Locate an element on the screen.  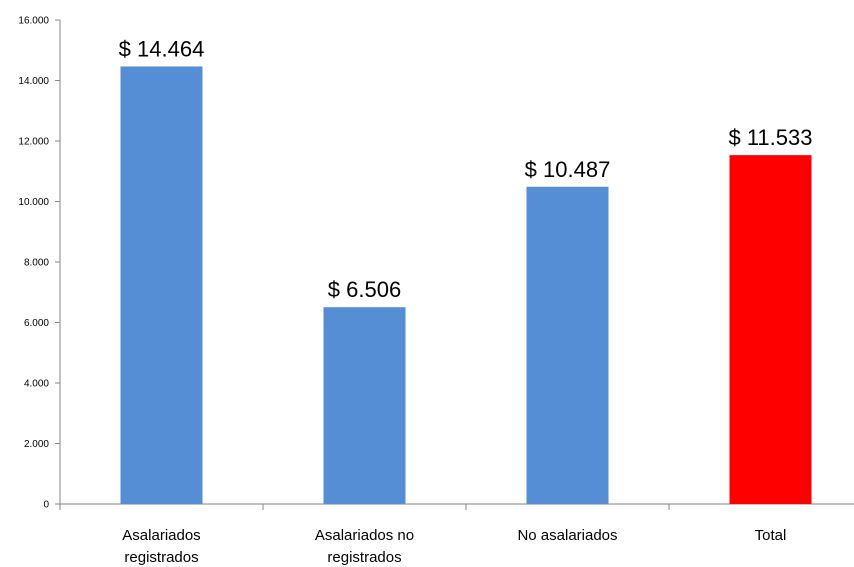
y-tick-label: 10.000 is located at coordinates (33, 202).